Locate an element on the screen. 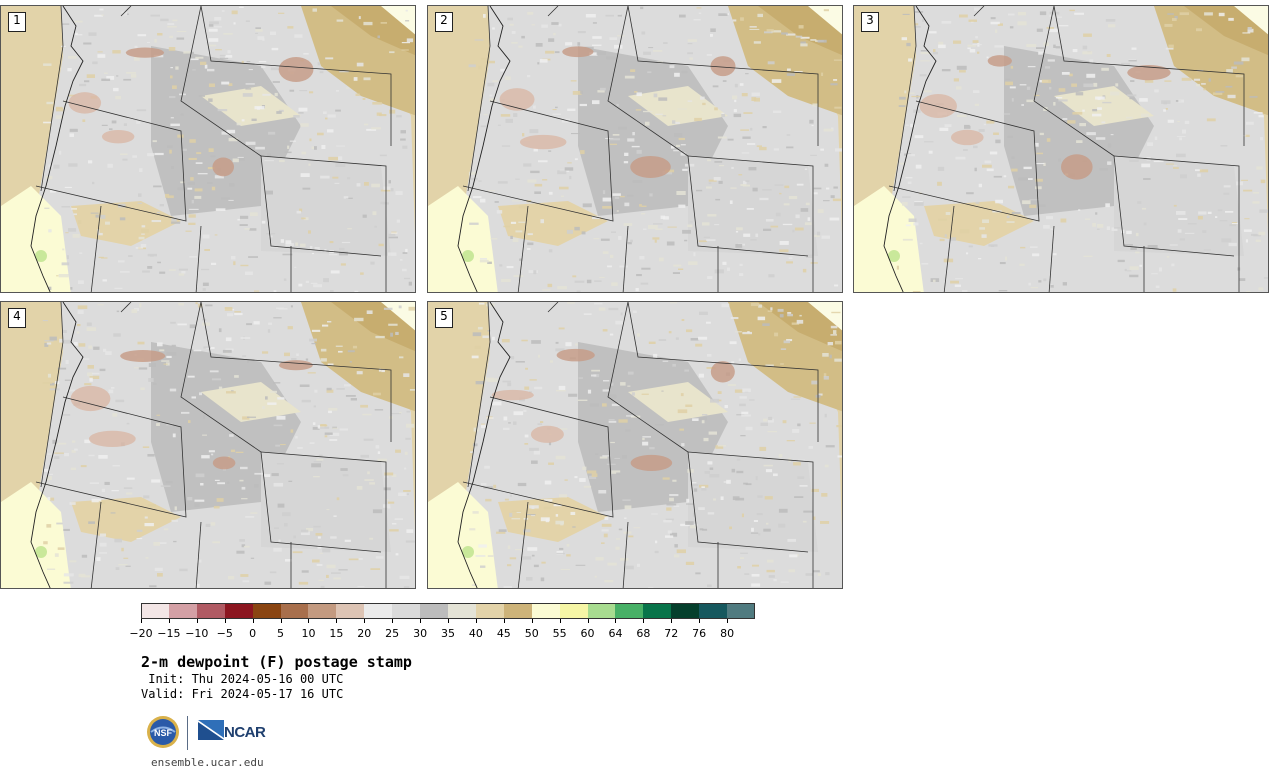 Image resolution: width=1280 pixels, height=773 pixels. ncar-logo-icon is located at coordinates (211, 730).